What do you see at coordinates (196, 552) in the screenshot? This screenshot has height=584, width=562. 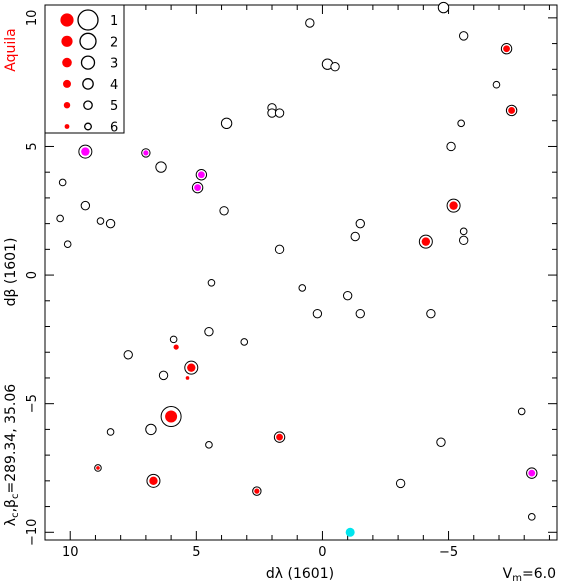 I see `x-tick-label: 5` at bounding box center [196, 552].